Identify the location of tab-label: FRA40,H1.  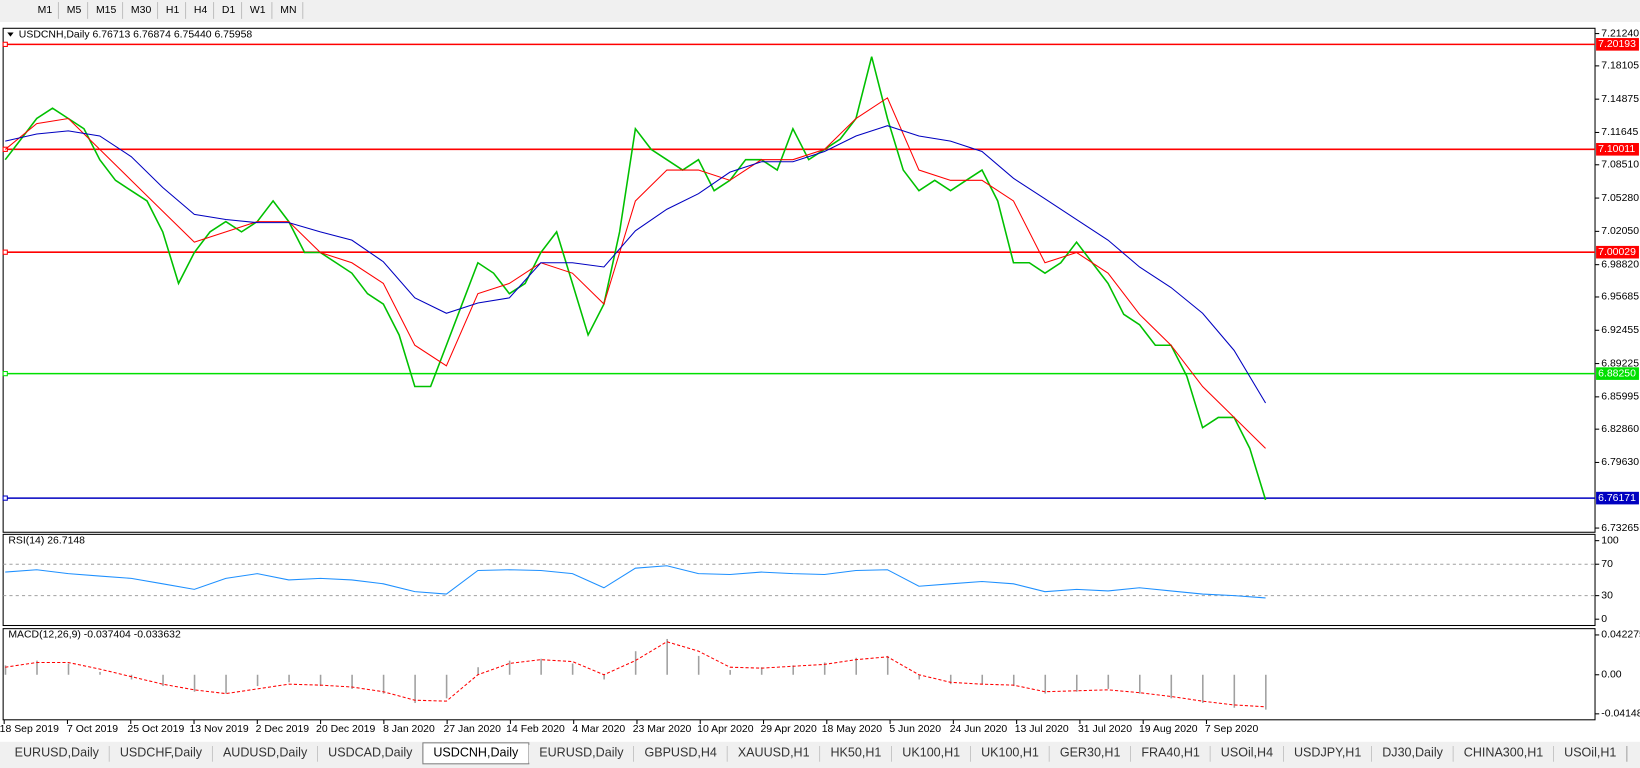
(1170, 753).